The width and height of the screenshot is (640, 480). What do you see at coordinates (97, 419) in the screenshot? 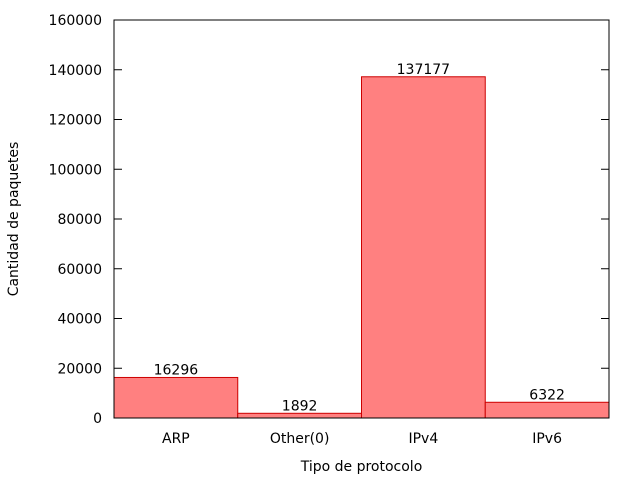
I see `y-tick-label: 0` at bounding box center [97, 419].